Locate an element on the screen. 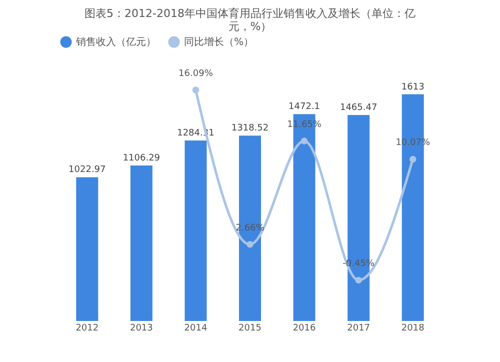 The image size is (500, 362). x-tick-label: 2017 is located at coordinates (358, 329).